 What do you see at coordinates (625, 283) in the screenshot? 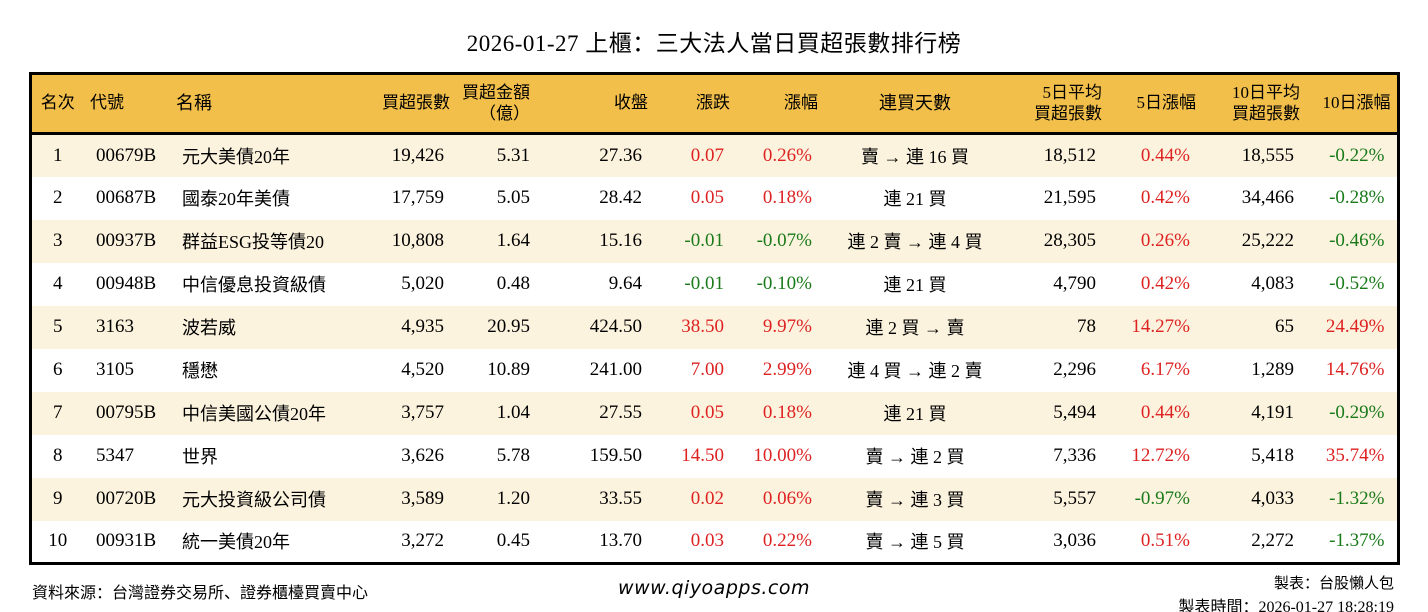
I see `cell: 9.64` at bounding box center [625, 283].